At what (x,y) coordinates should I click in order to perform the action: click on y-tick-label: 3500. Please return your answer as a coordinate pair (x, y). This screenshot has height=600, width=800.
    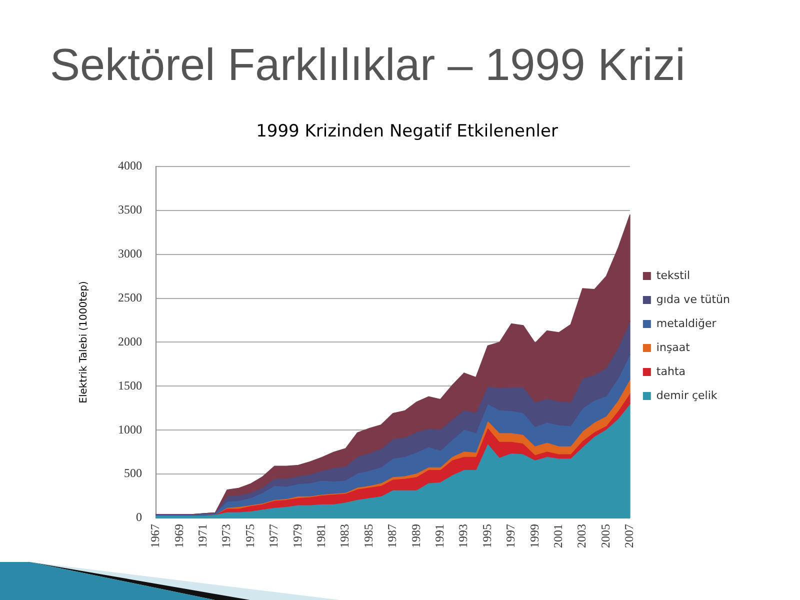
    Looking at the image, I should click on (130, 209).